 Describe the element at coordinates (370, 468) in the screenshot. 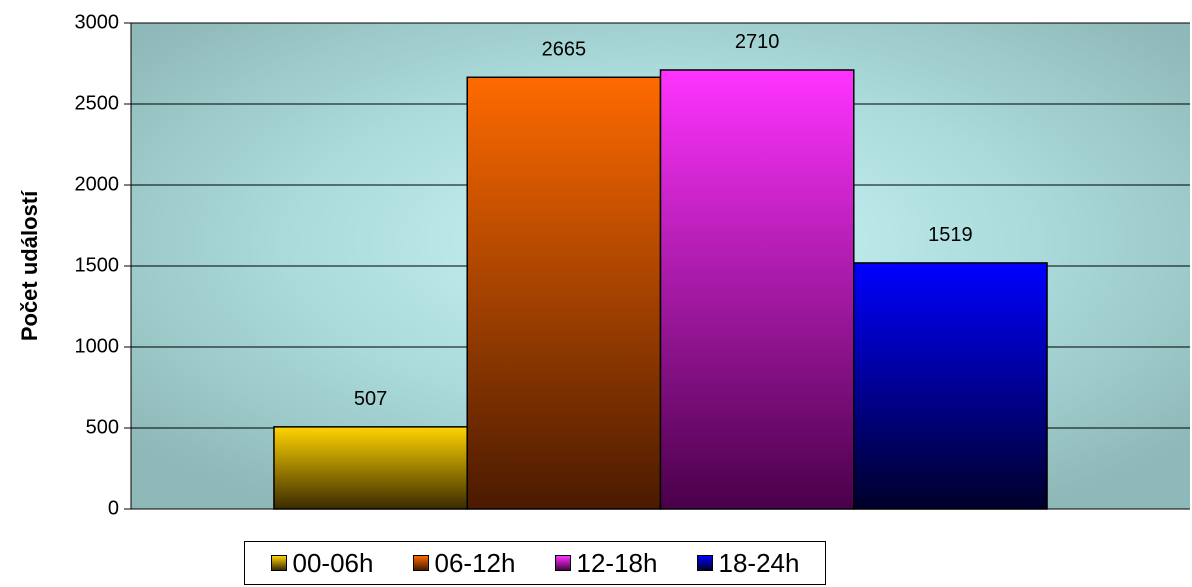

I see `bar-00-06h` at that location.